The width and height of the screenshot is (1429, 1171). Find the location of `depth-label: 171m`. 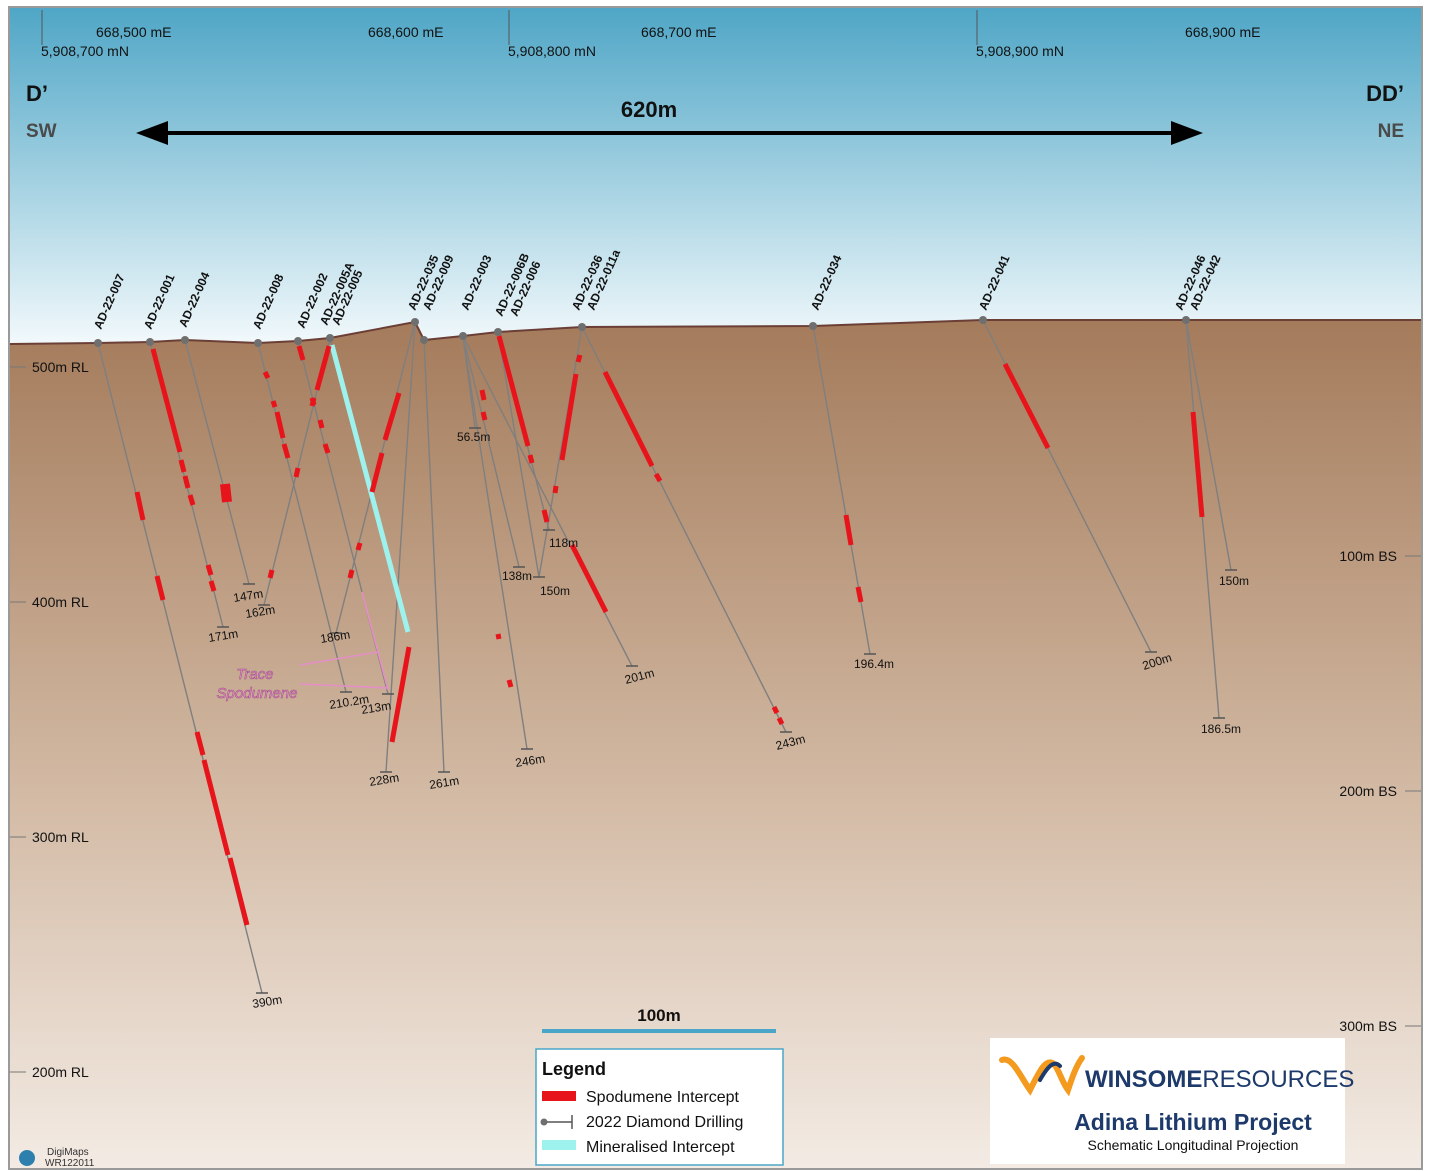

depth-label: 171m is located at coordinates (223, 635).